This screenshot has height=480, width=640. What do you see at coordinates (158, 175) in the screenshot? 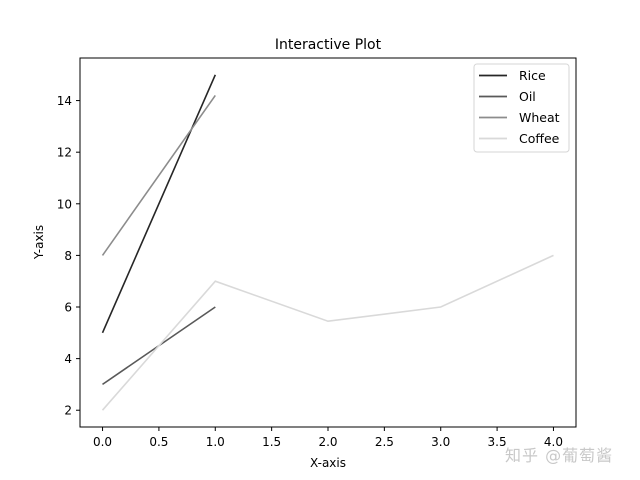
I see `series-line-wheat` at bounding box center [158, 175].